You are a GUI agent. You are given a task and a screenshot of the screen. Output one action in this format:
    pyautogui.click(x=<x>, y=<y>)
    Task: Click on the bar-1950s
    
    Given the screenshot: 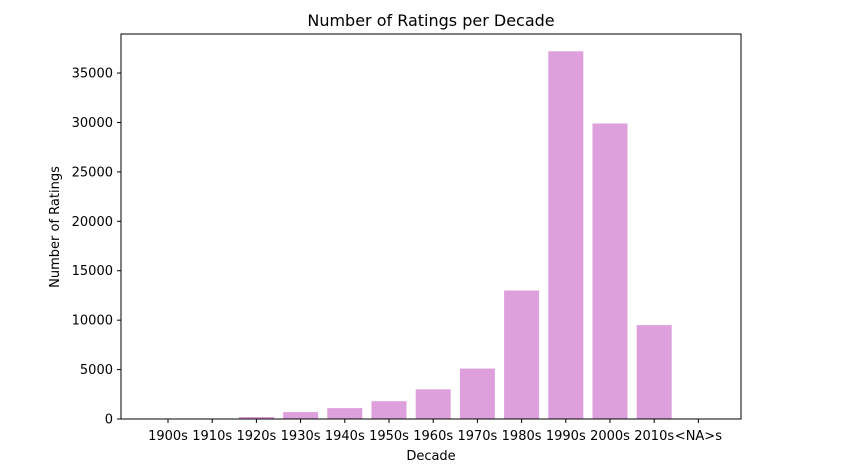 What is the action you would take?
    pyautogui.click(x=389, y=410)
    